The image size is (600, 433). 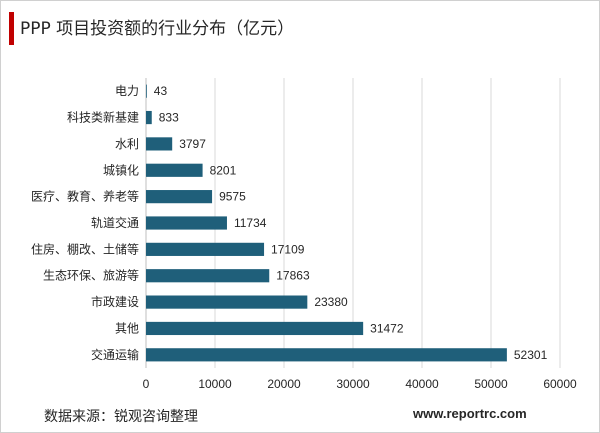 I want to click on category-label-9: 其他, so click(x=127, y=328).